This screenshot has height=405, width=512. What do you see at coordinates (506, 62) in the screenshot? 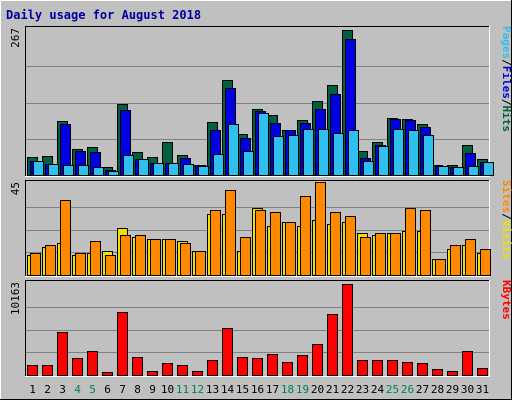
I see `top-legend-1: /` at bounding box center [506, 62].